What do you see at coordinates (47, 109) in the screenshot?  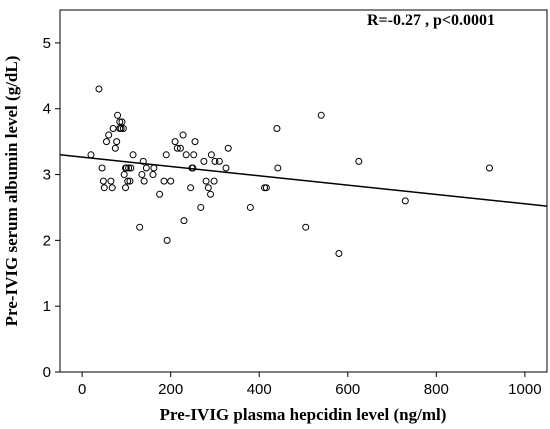 I see `y-tick-label: 4` at bounding box center [47, 109].